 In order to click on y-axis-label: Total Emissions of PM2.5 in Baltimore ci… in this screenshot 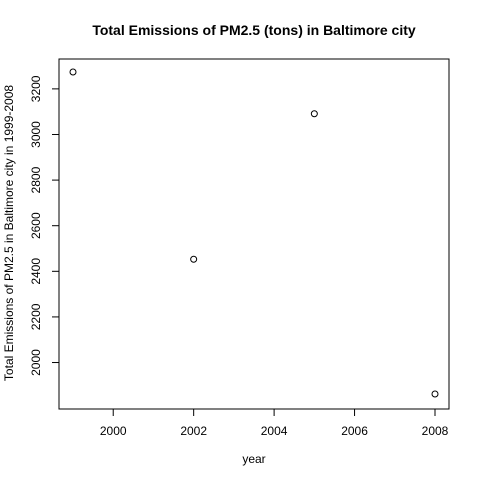, I will do `click(9, 233)`.